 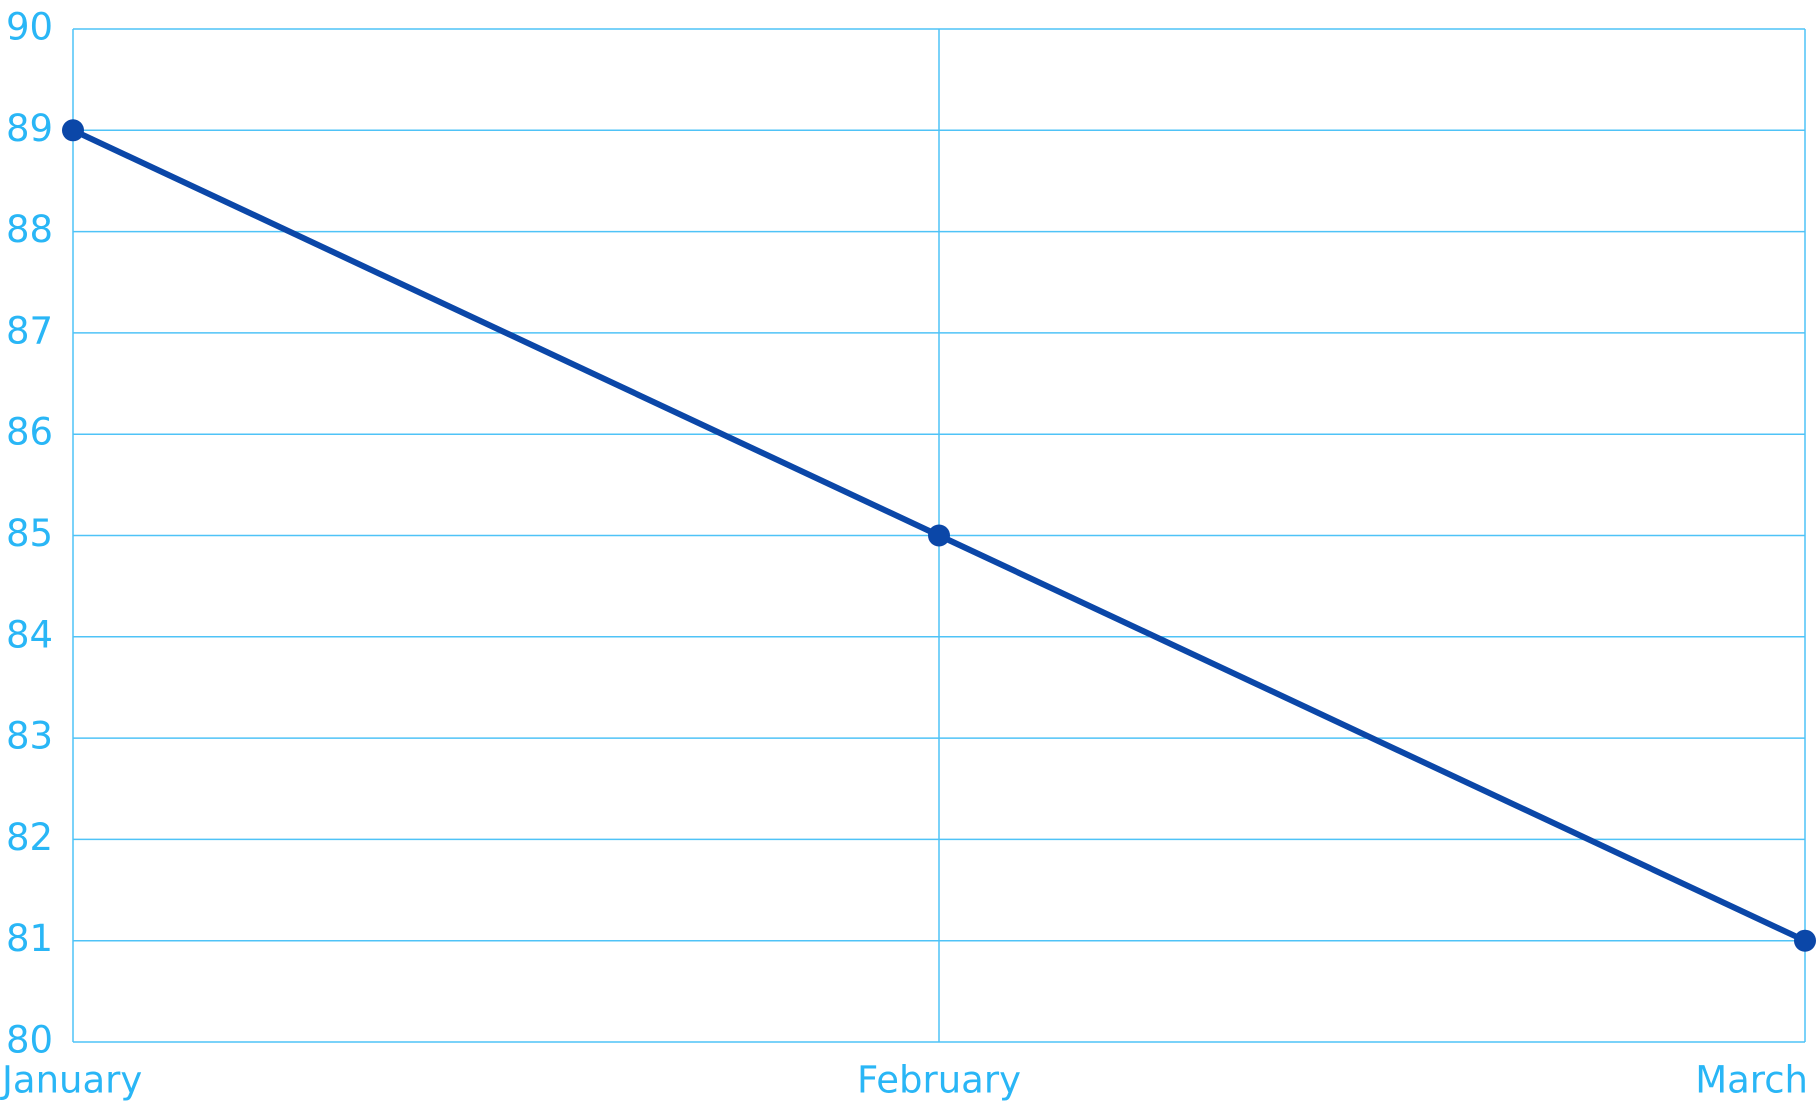 What do you see at coordinates (29, 229) in the screenshot?
I see `y-tick-label: 88` at bounding box center [29, 229].